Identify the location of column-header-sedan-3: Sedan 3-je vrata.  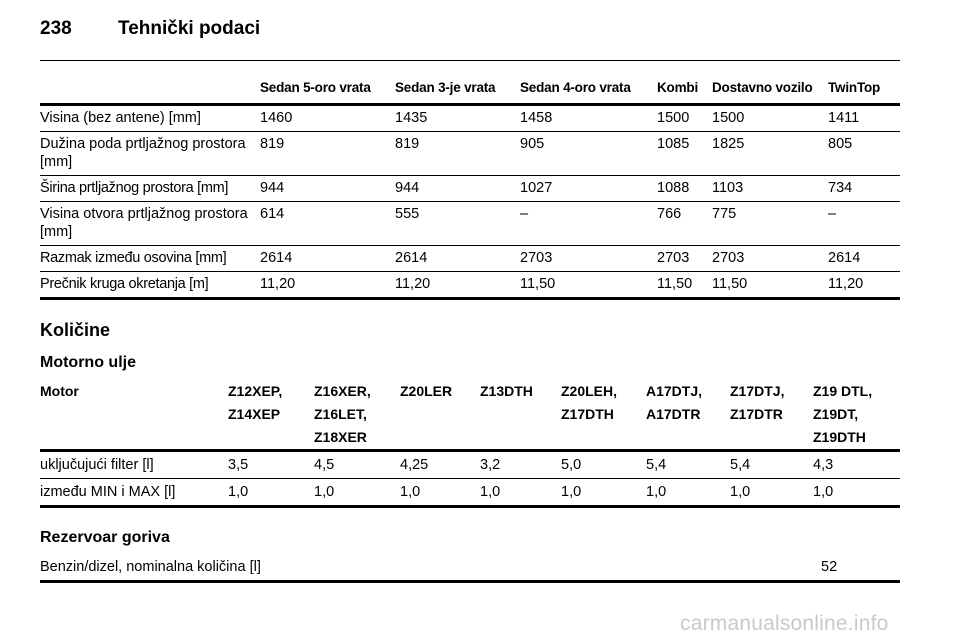
(445, 87).